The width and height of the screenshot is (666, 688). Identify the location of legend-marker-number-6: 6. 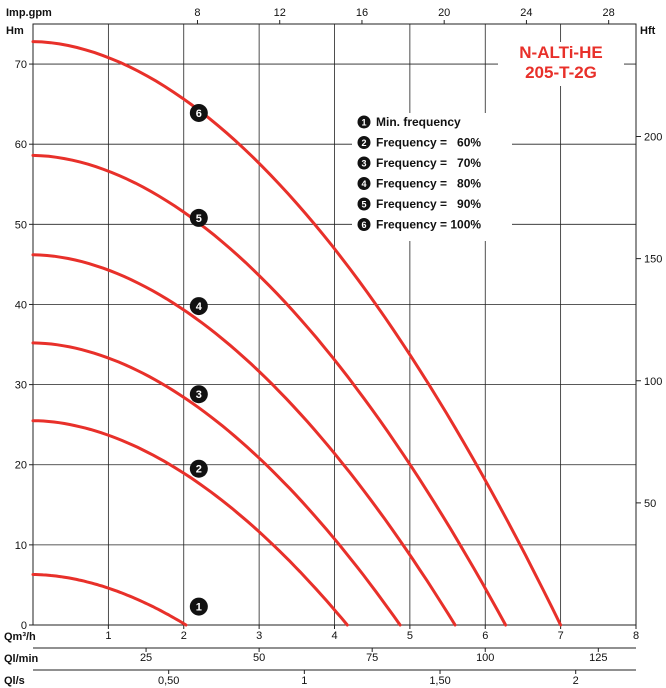
(363, 225).